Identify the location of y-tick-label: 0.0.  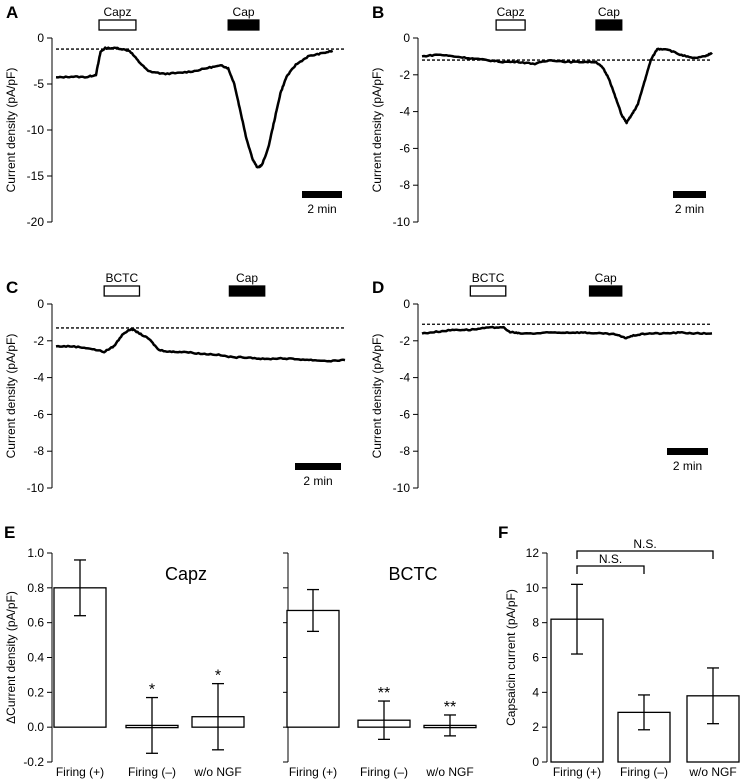
(35, 727).